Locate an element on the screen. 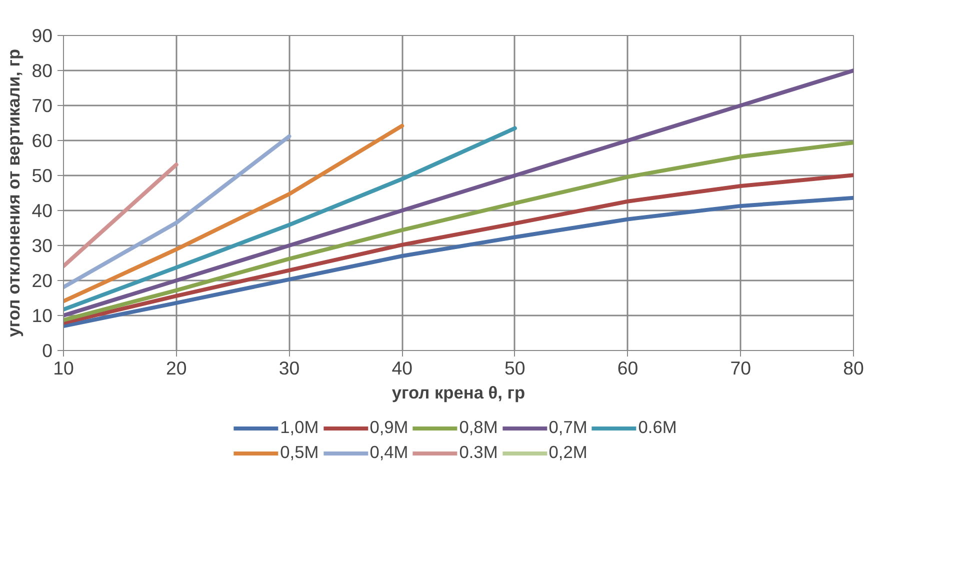 The width and height of the screenshot is (955, 580). y-tick-label: 50 is located at coordinates (42, 175).